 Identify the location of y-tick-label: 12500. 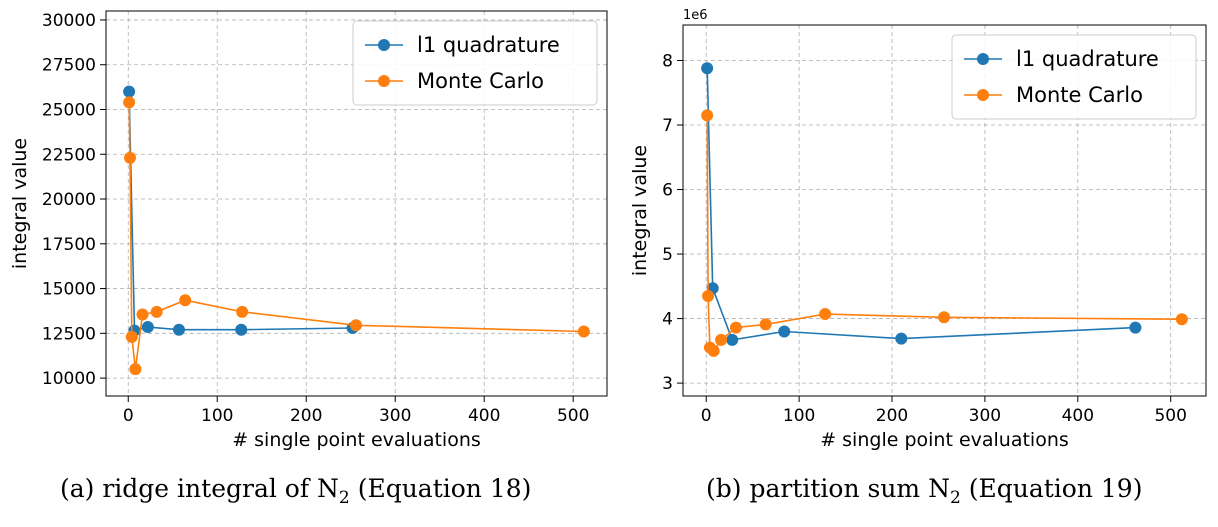
(69, 334).